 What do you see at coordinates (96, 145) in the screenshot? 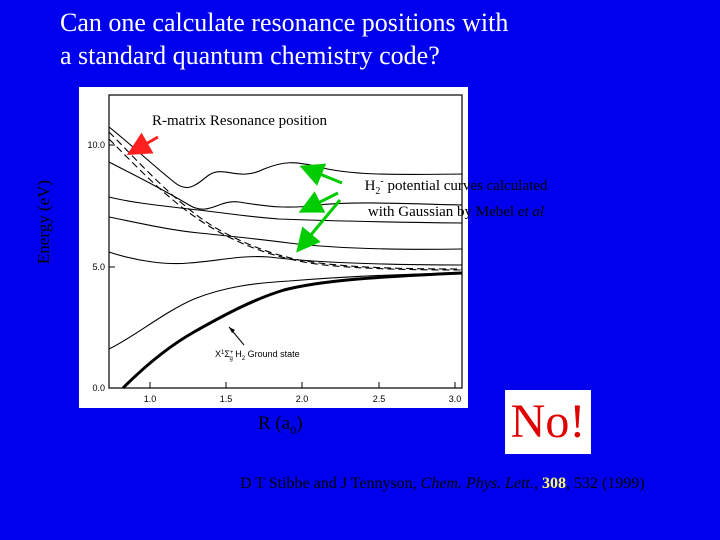
I see `y-tick-label: 10.0` at bounding box center [96, 145].